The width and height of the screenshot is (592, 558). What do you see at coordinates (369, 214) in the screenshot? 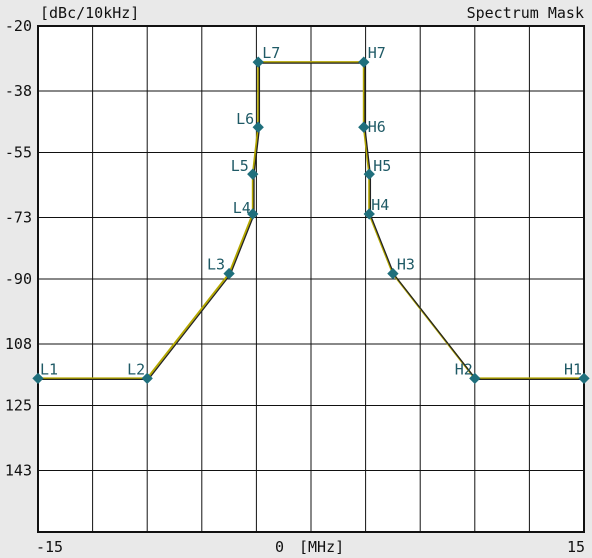
I see `mask-point-h4` at bounding box center [369, 214].